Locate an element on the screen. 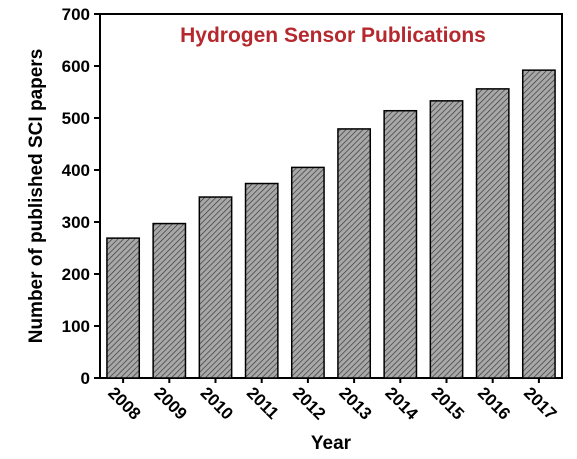  y-axis-label: Number of published SCI papers is located at coordinates (36, 196).